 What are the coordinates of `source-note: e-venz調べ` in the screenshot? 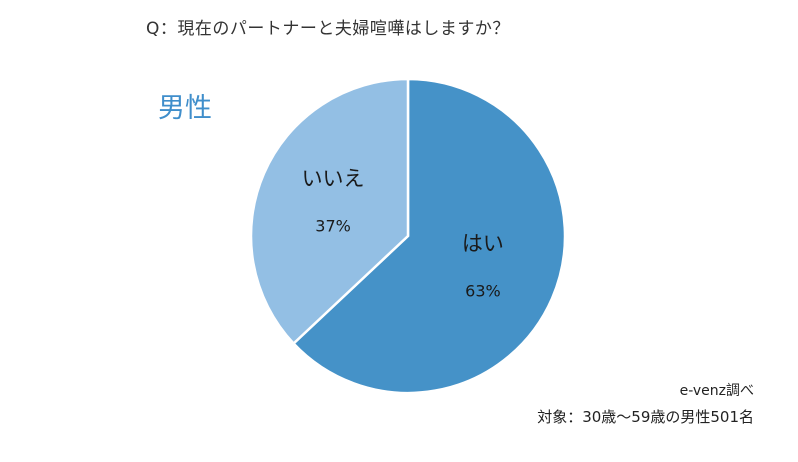 It's located at (716, 391).